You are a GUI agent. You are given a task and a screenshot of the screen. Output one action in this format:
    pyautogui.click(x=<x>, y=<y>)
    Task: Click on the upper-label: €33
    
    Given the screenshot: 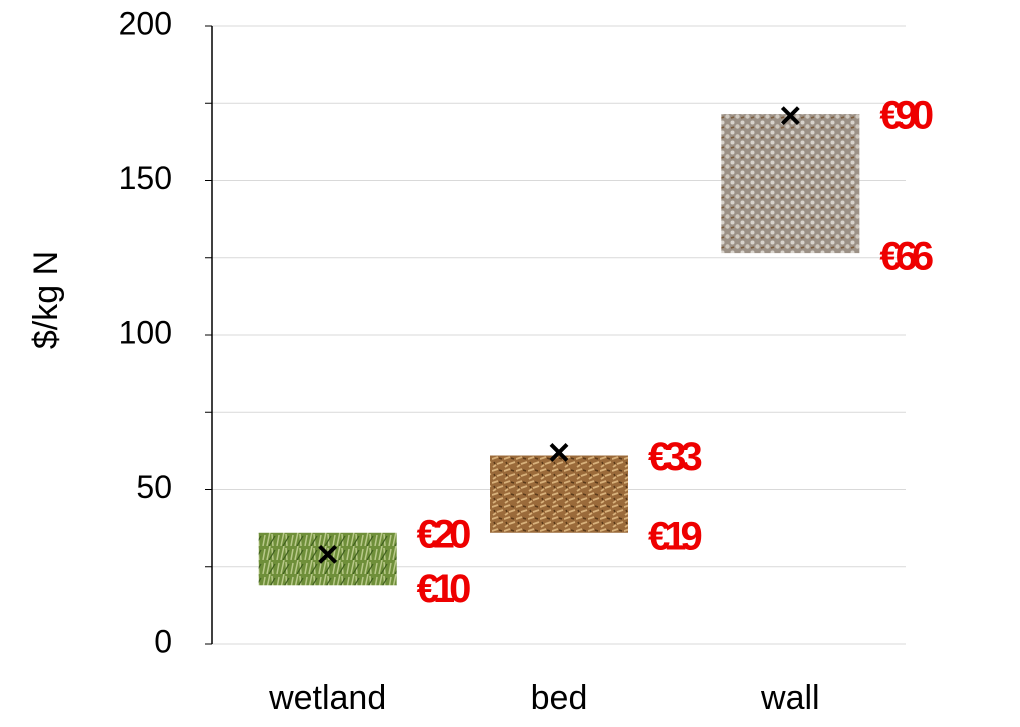 What is the action you would take?
    pyautogui.click(x=674, y=457)
    